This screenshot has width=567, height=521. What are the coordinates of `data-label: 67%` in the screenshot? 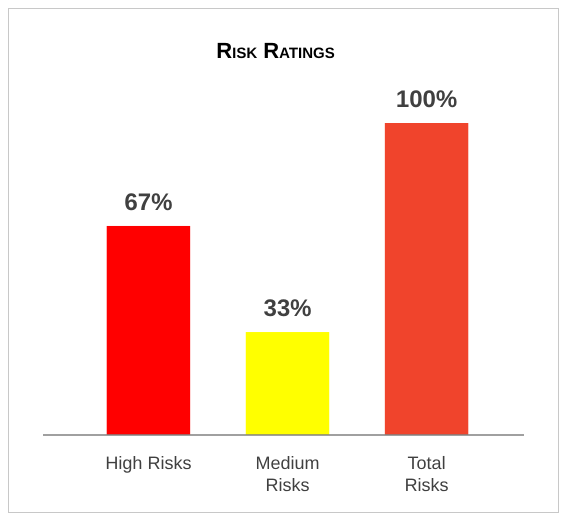 It's located at (148, 202).